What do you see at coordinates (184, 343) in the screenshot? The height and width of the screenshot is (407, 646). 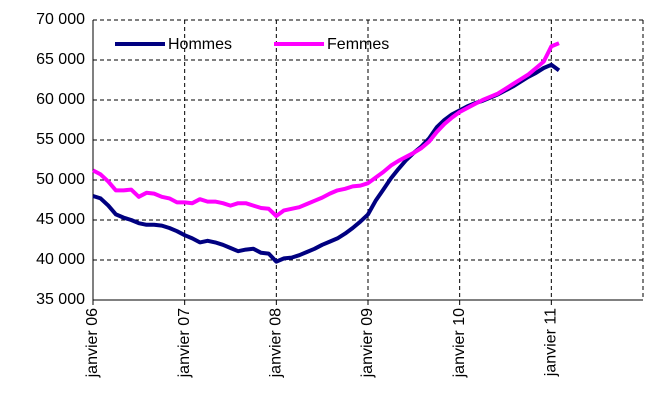 I see `x-tick-label: janvier 07` at bounding box center [184, 343].